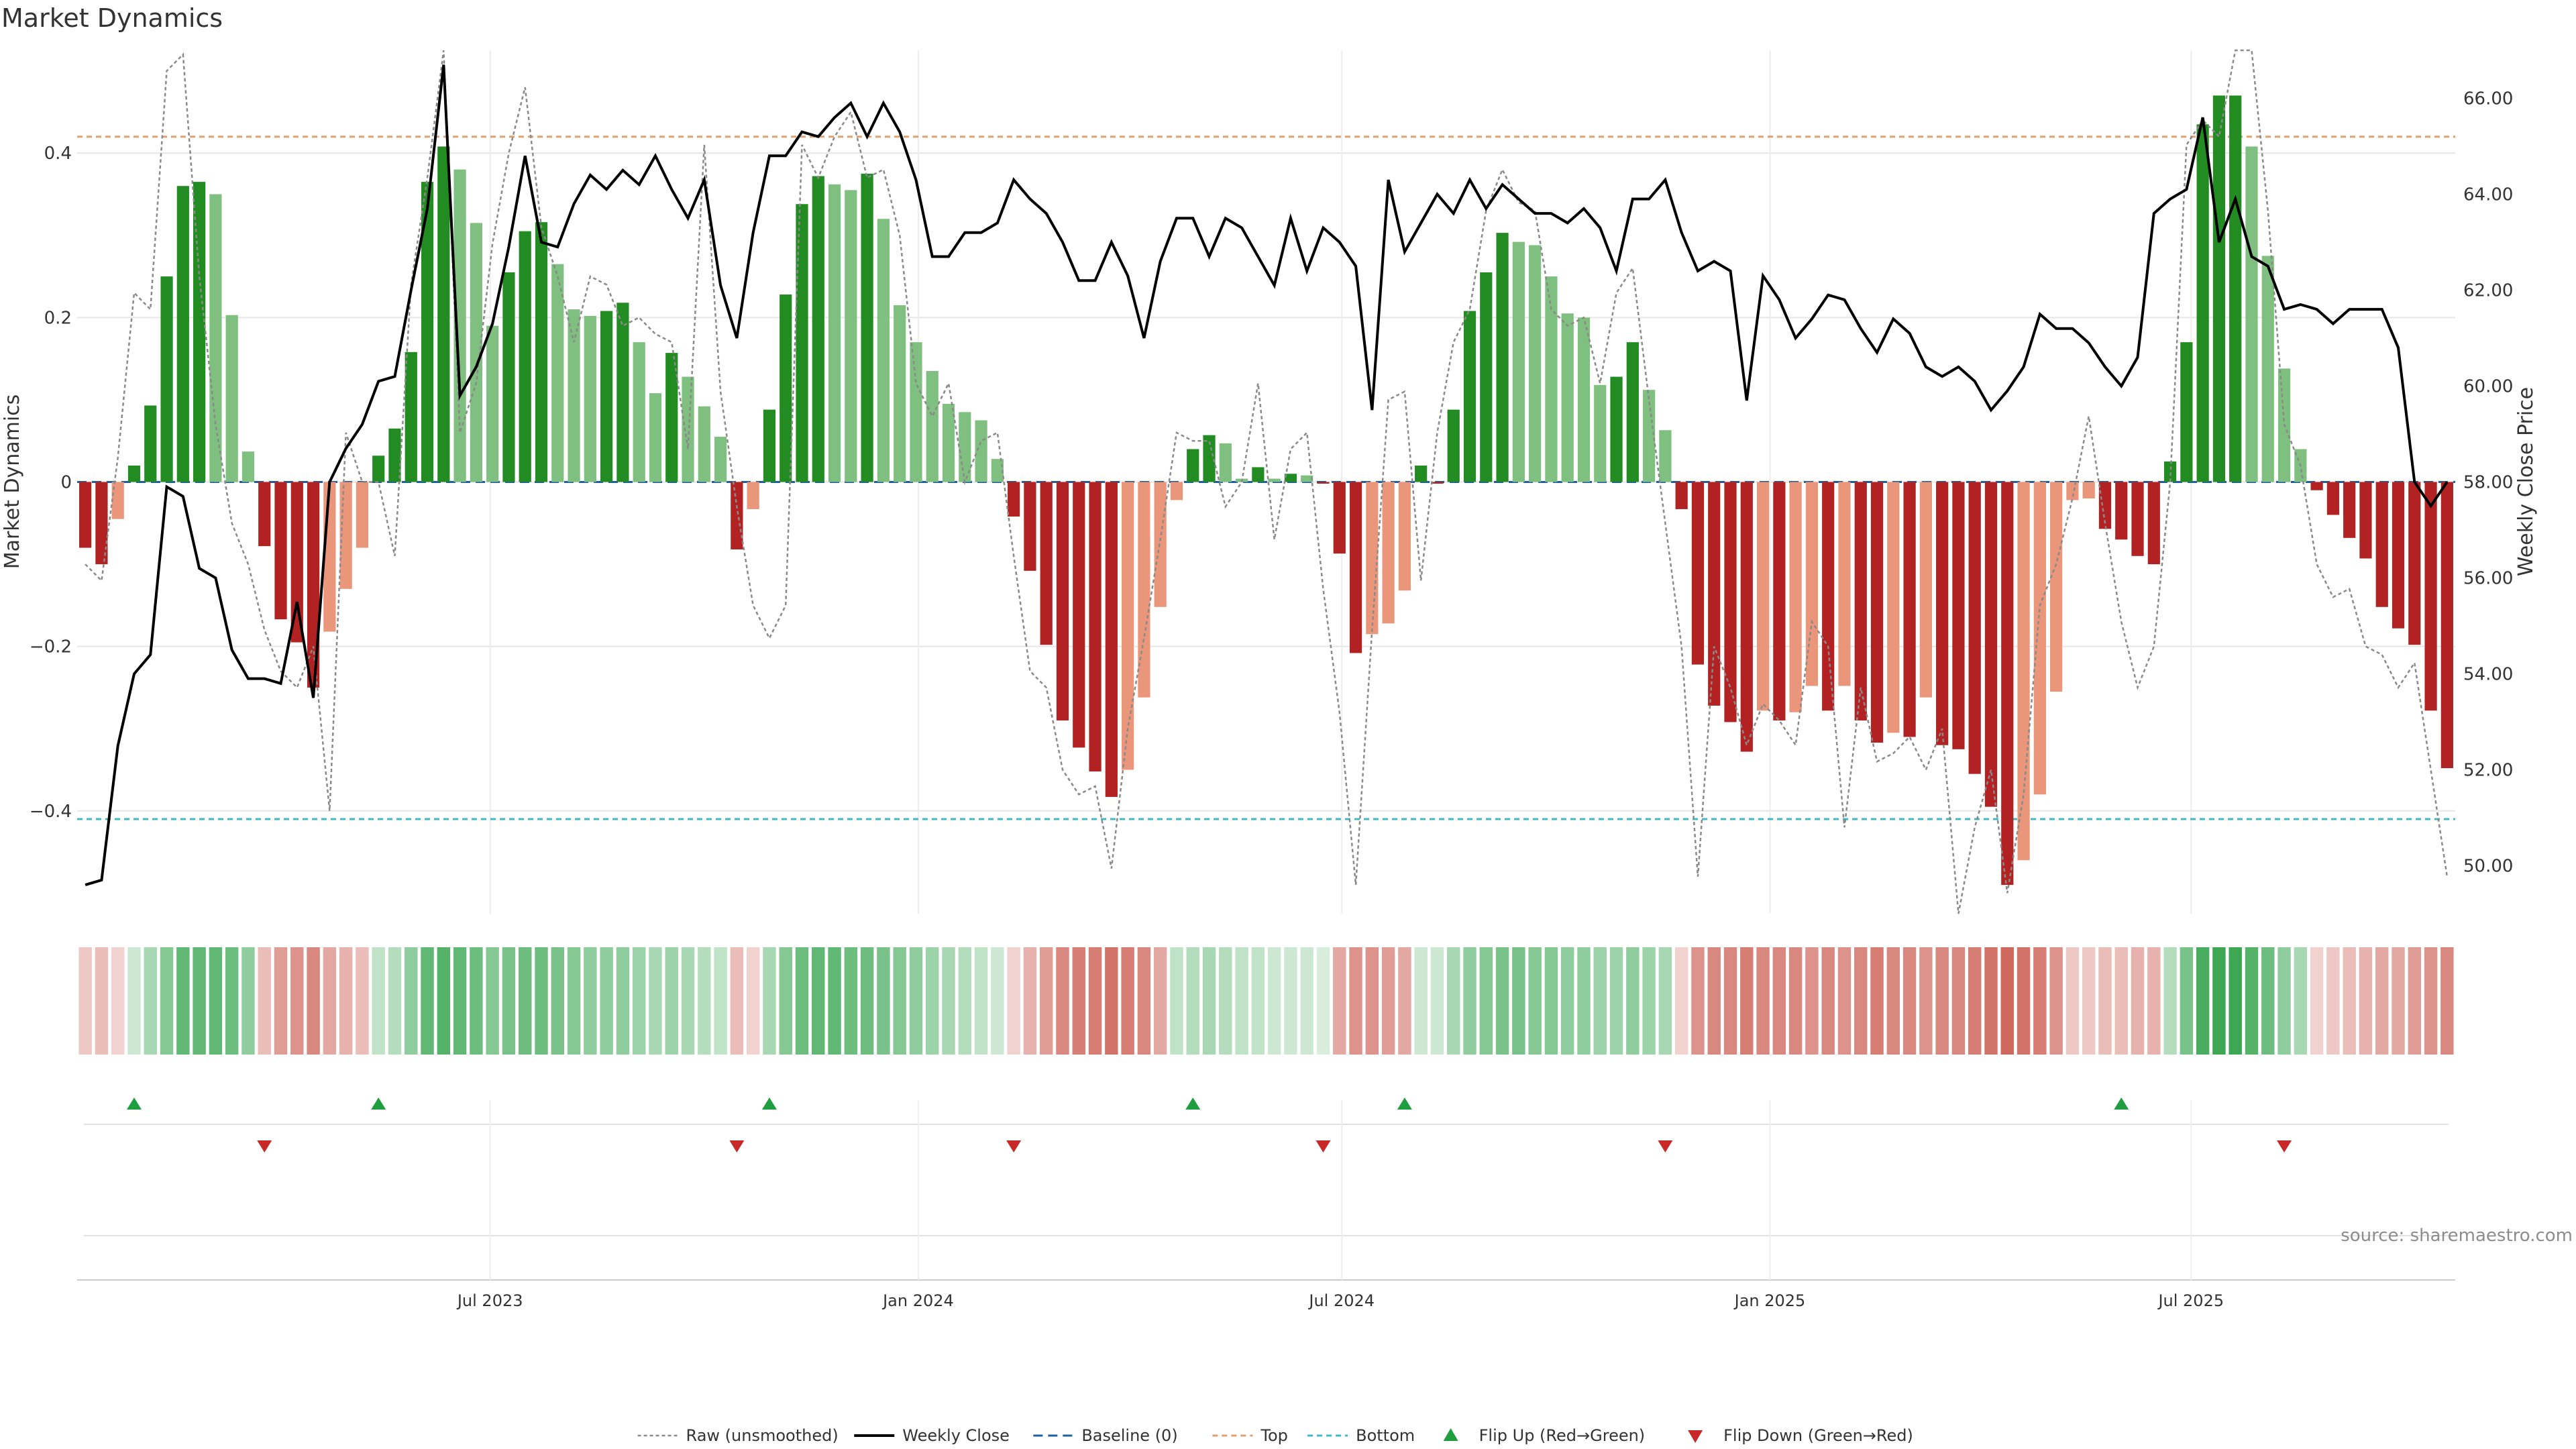  What do you see at coordinates (762, 1435) in the screenshot?
I see `legend-label: Raw (unsmoothed)` at bounding box center [762, 1435].